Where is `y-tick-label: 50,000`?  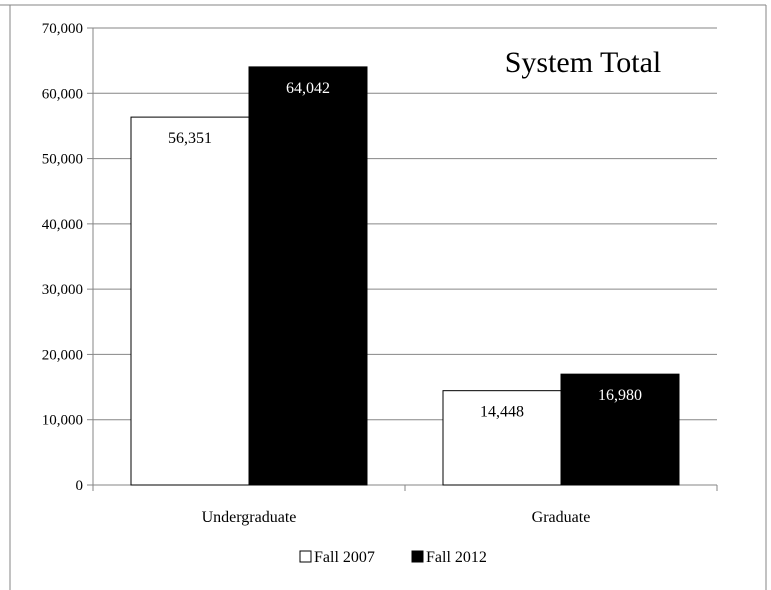 y-tick-label: 50,000 is located at coordinates (62, 160).